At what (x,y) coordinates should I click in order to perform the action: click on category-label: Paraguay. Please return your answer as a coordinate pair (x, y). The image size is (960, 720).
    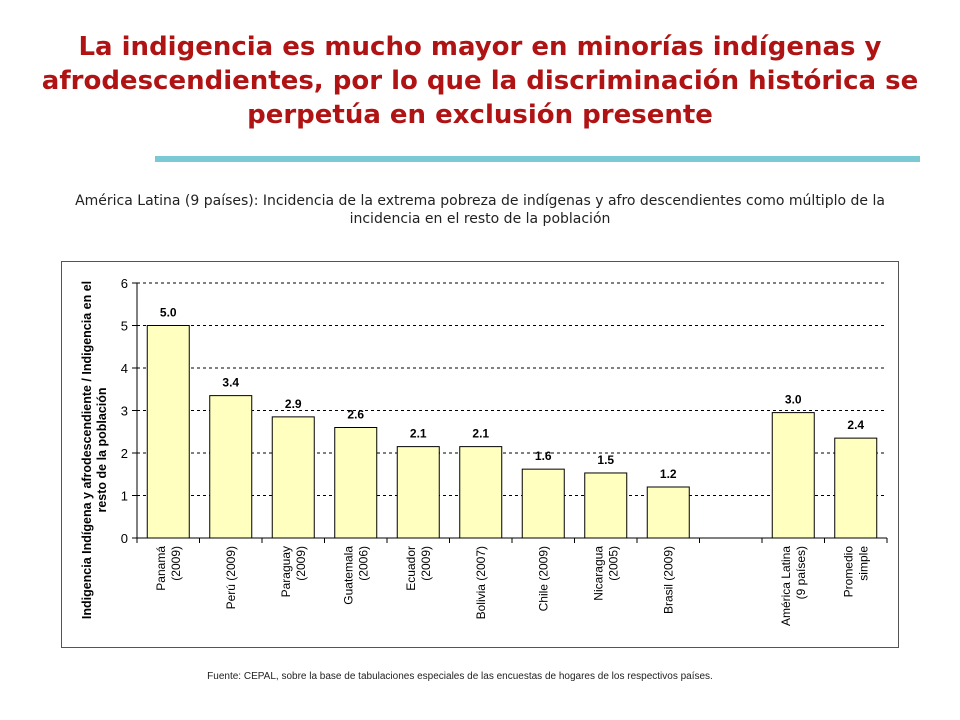
    Looking at the image, I should click on (286, 571).